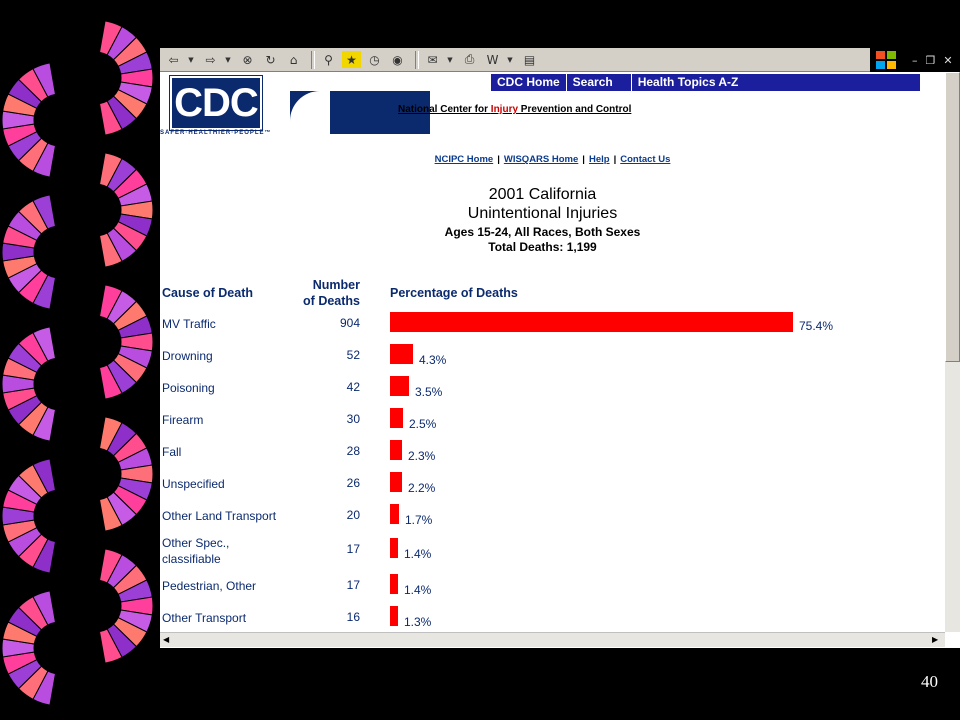  What do you see at coordinates (216, 133) in the screenshot?
I see `cdc-tagline: SAFER·HEALTHIER·PEOPLE™` at bounding box center [216, 133].